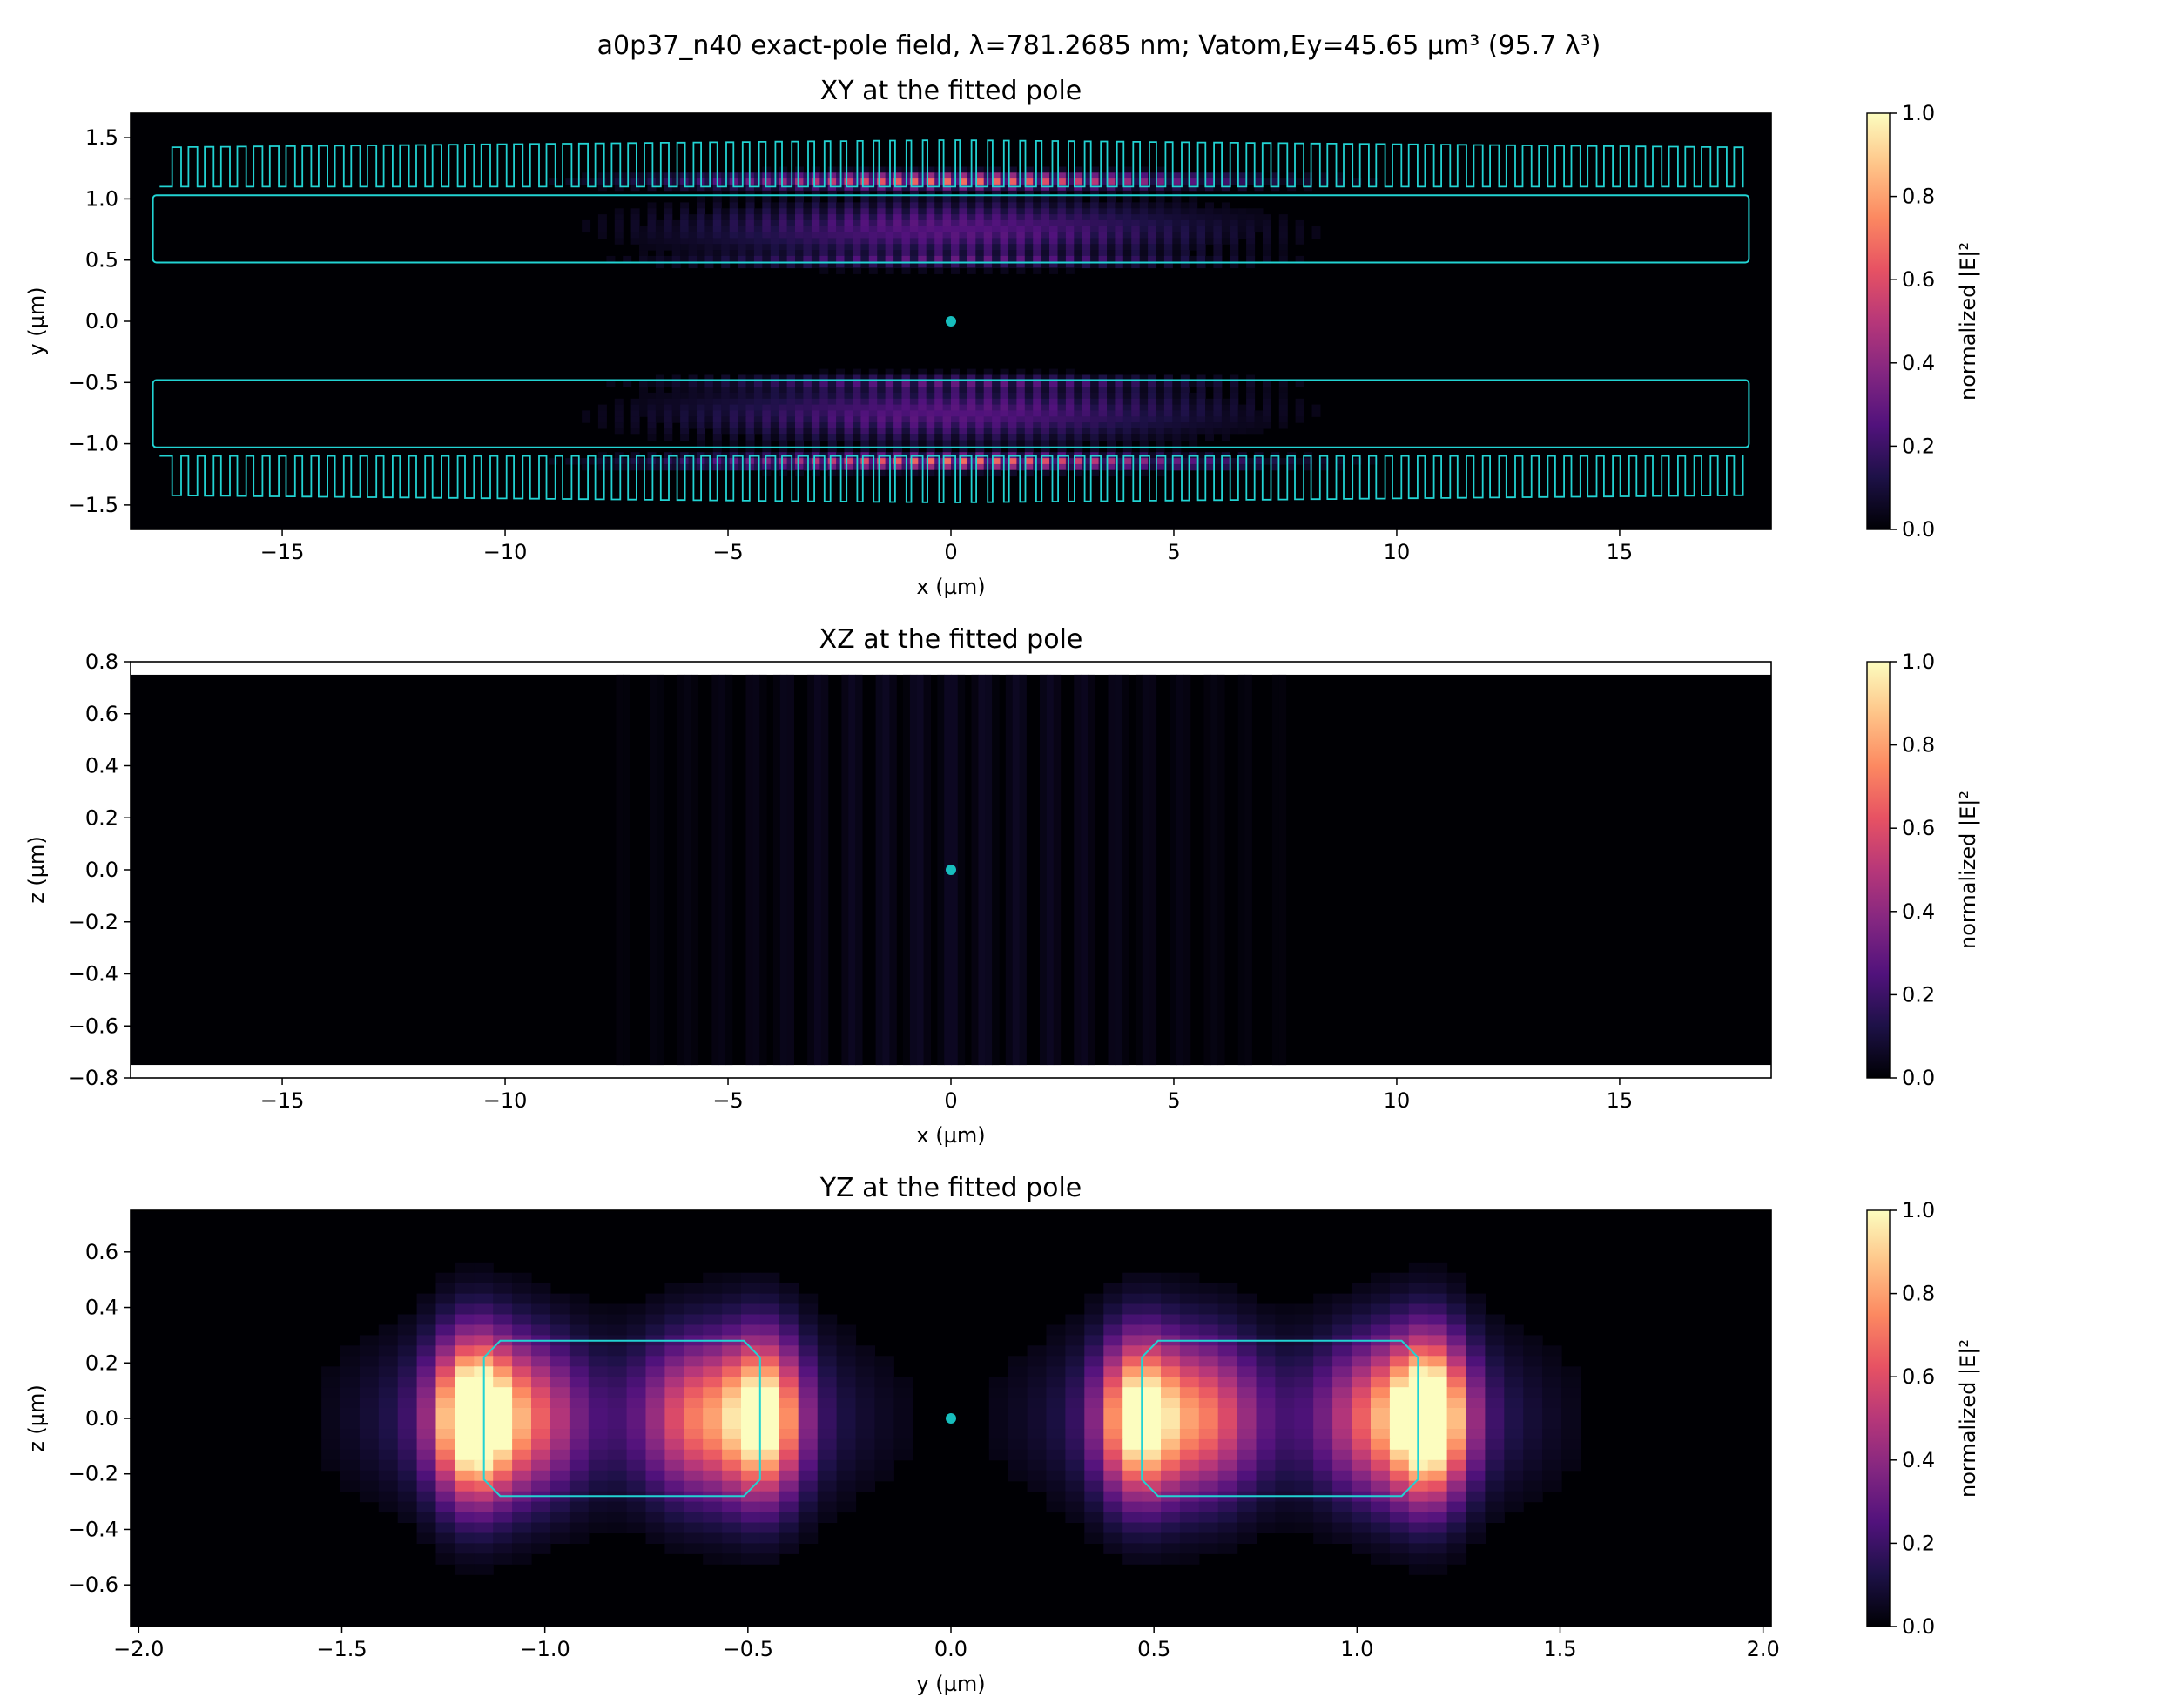  What do you see at coordinates (695, 870) in the screenshot?
I see `heatmap-column` at bounding box center [695, 870].